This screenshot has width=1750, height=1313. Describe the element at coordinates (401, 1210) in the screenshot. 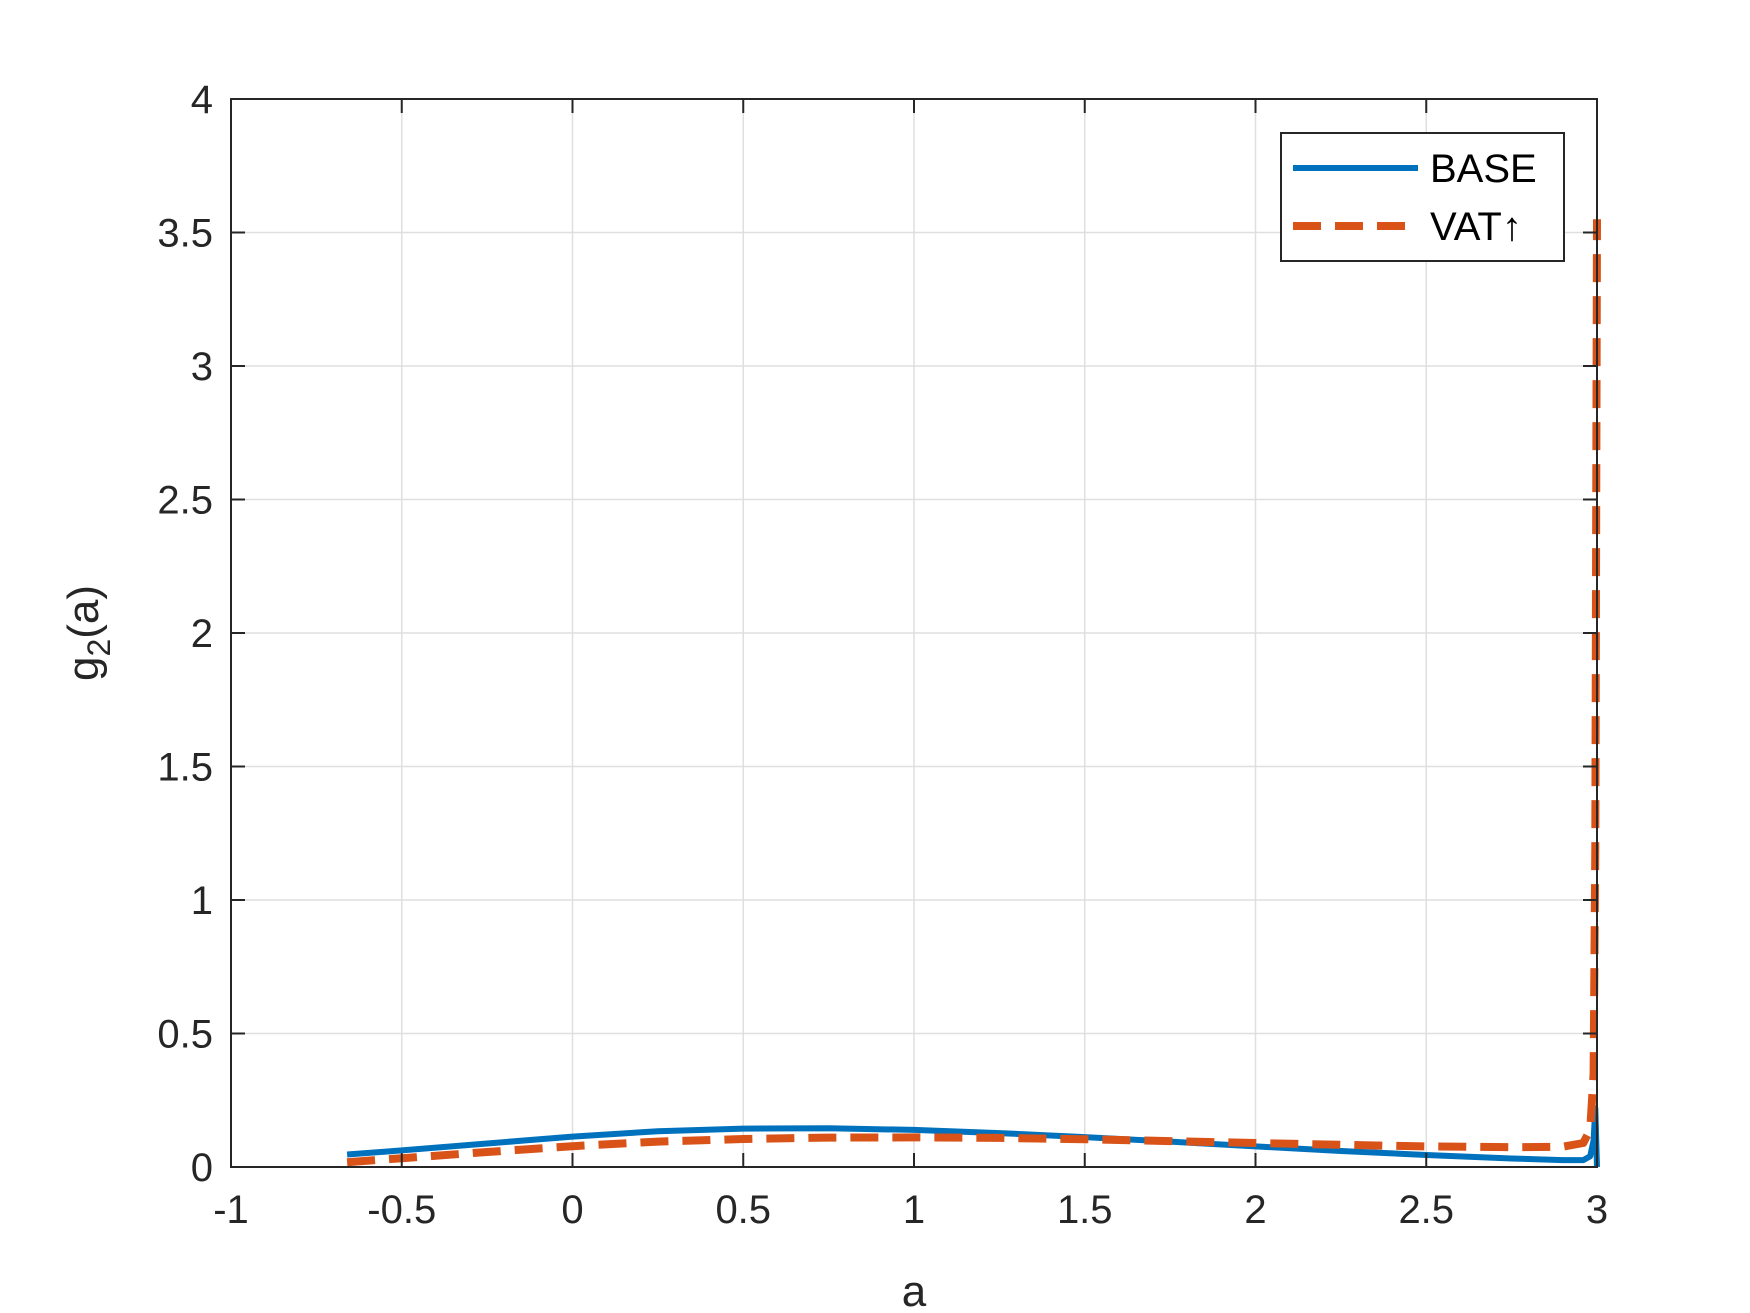

I see `x-tick-label: -0.5` at that location.